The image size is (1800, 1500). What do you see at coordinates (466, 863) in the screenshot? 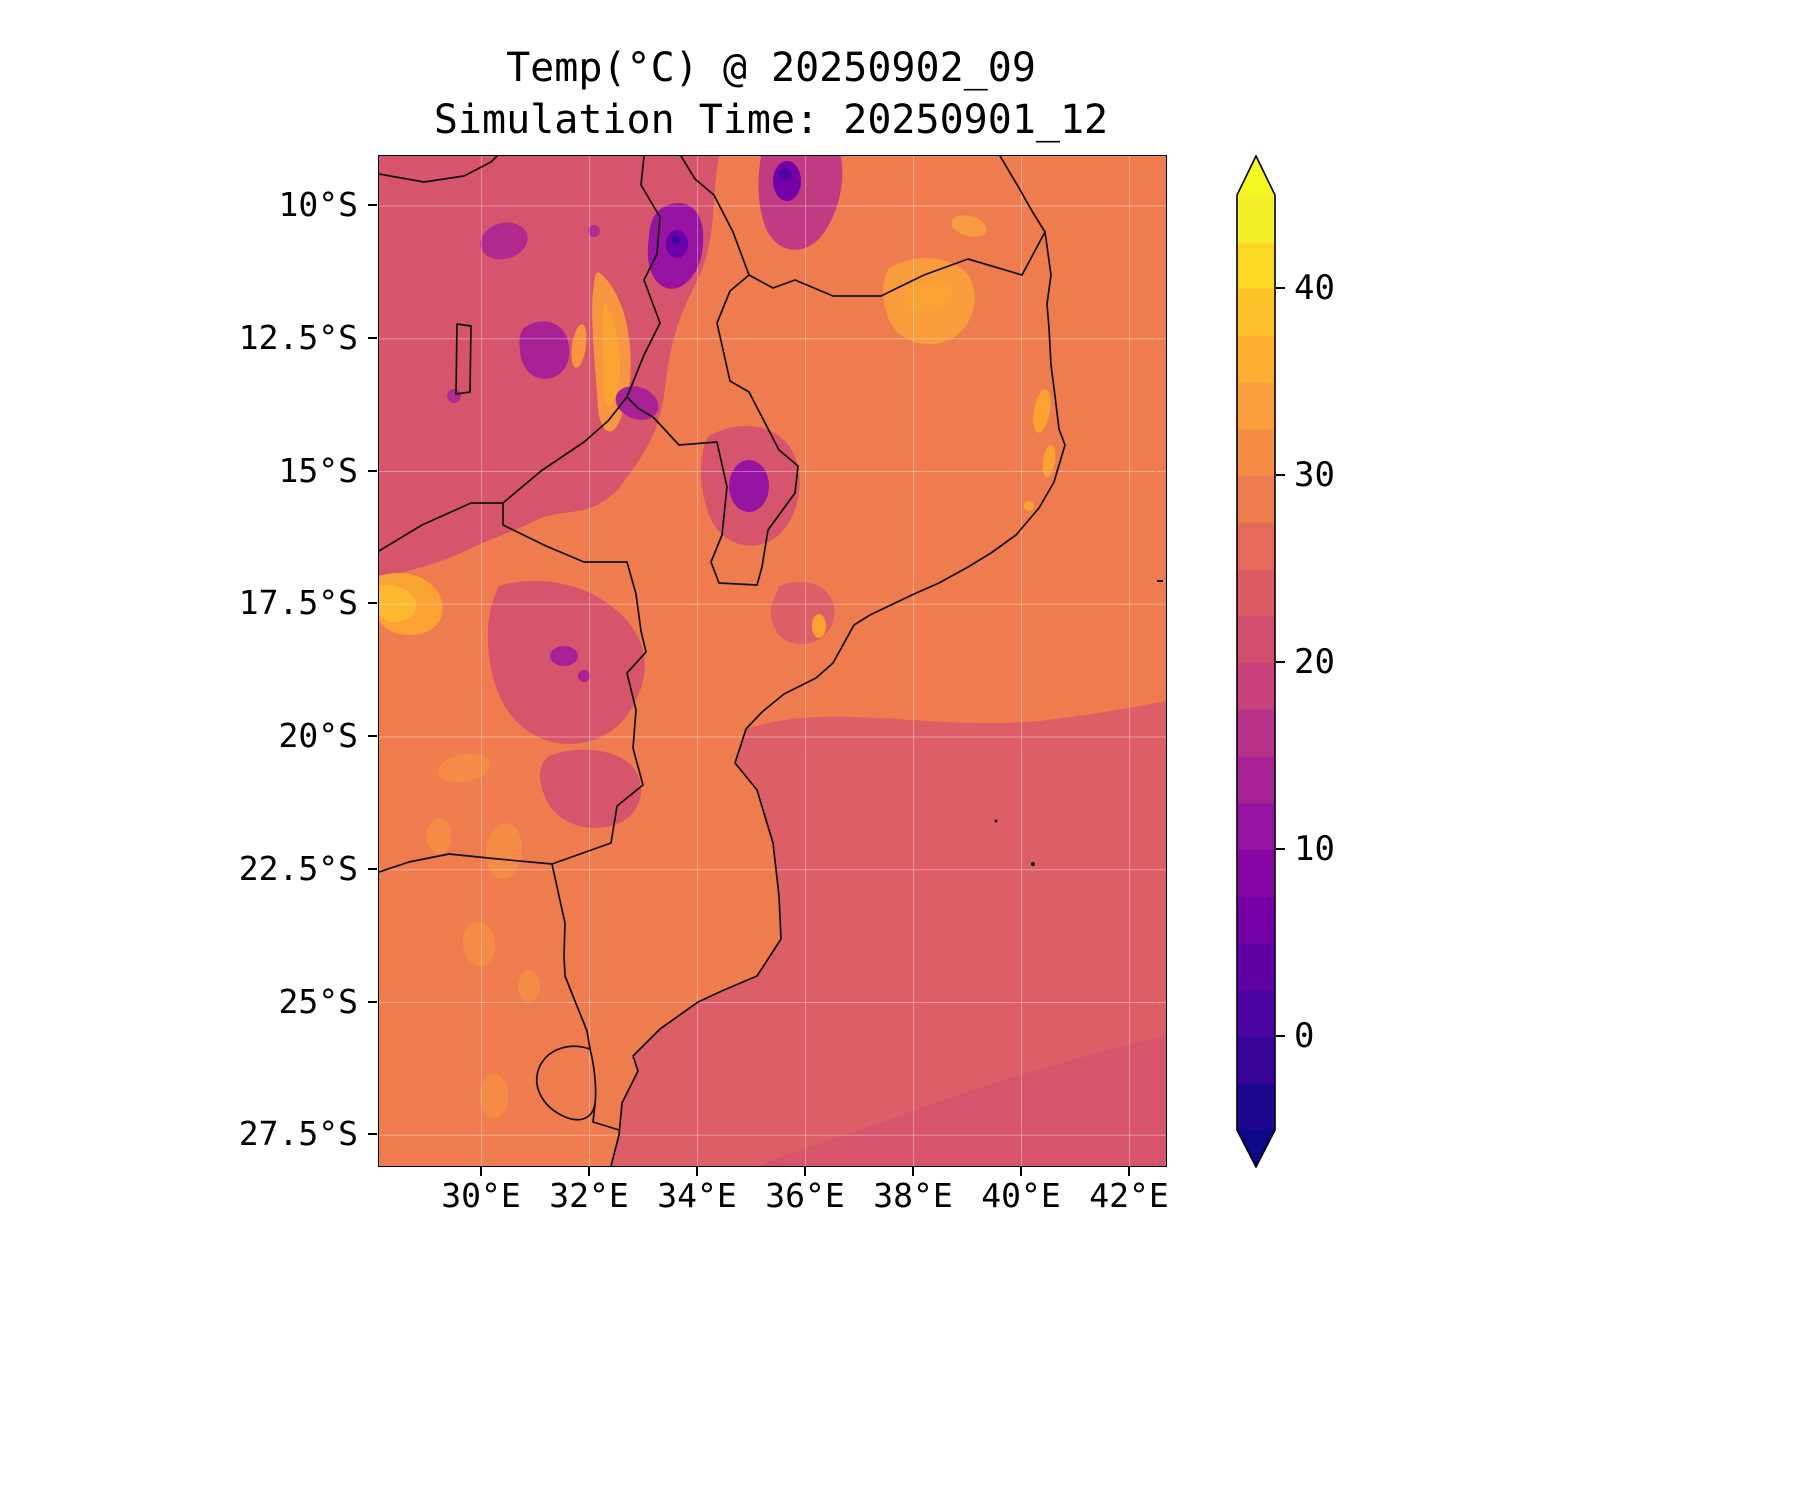
I see `limpopo-border` at bounding box center [466, 863].